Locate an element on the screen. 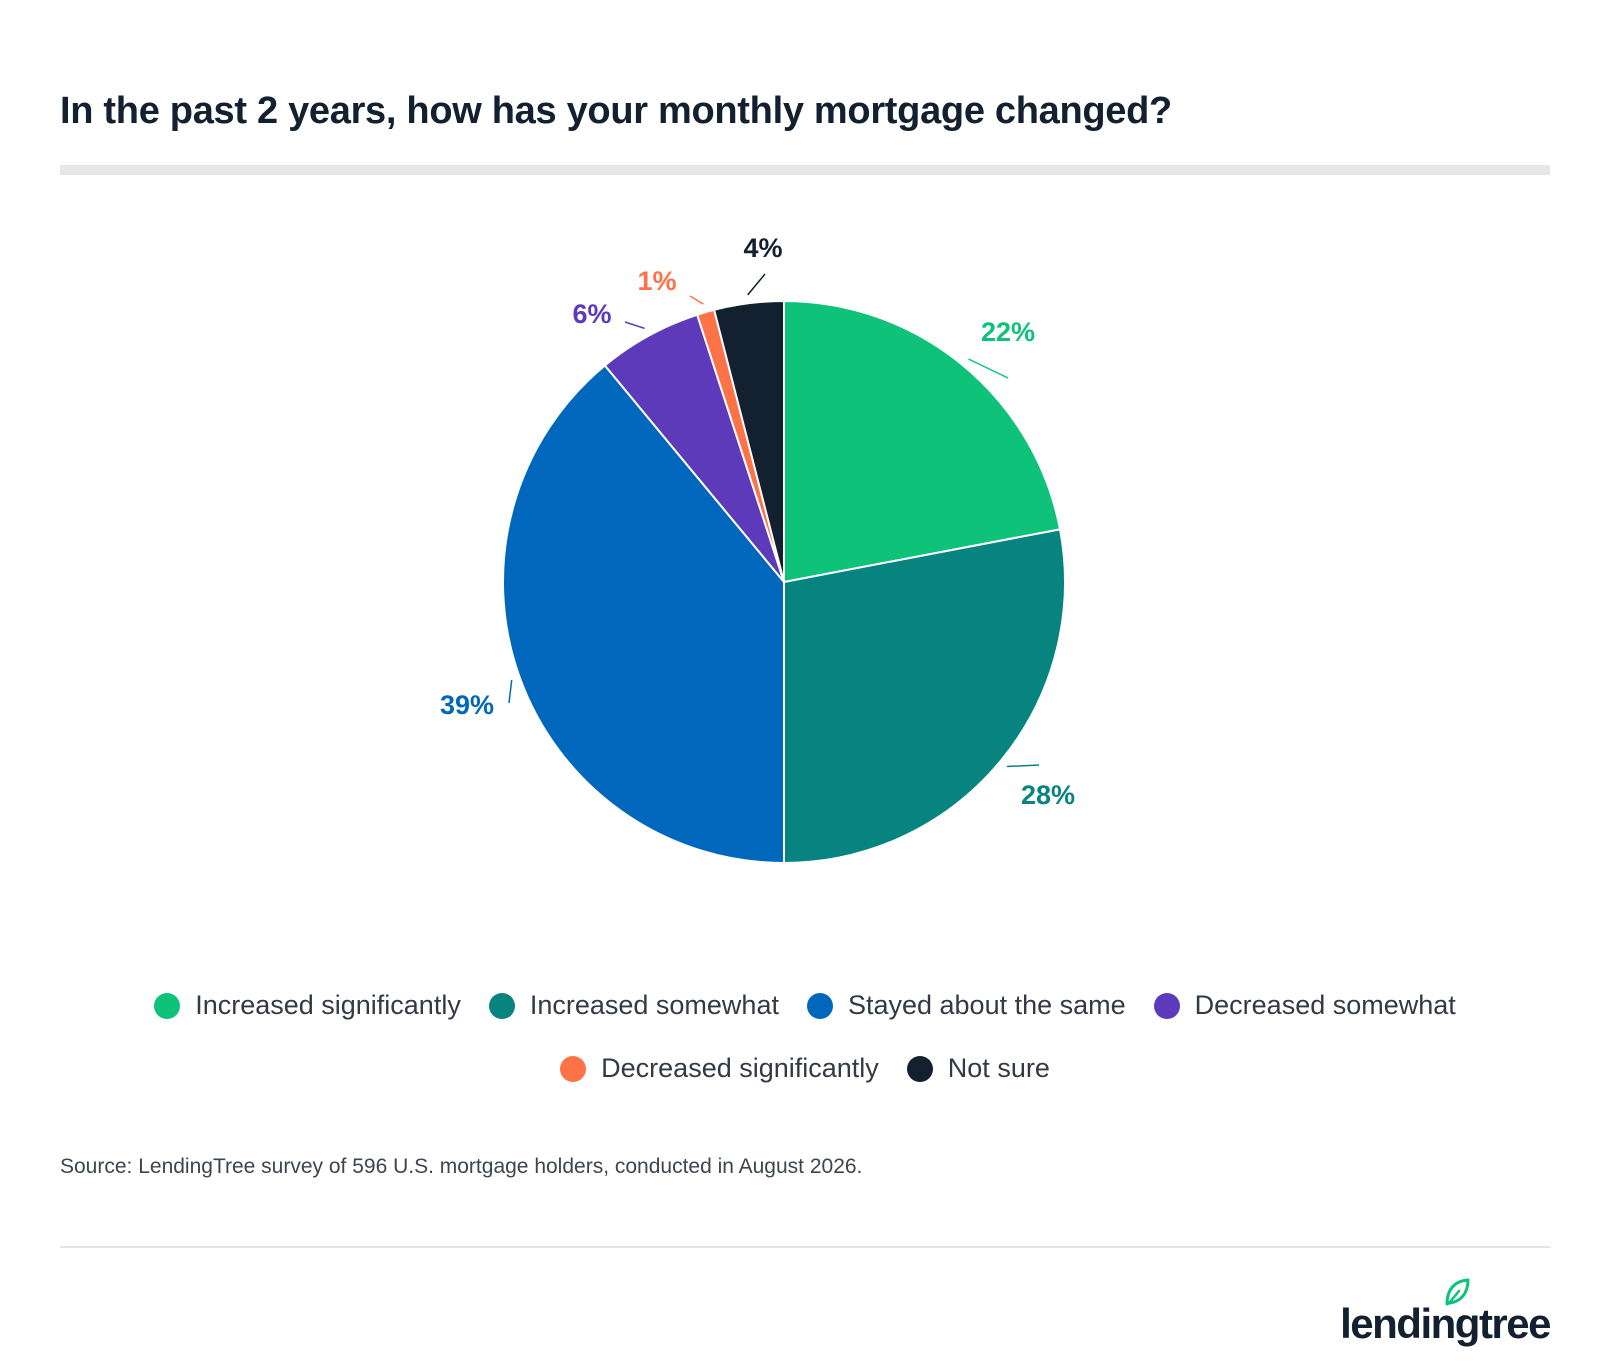 Image resolution: width=1600 pixels, height=1364 pixels. data-label: 22% is located at coordinates (1008, 332).